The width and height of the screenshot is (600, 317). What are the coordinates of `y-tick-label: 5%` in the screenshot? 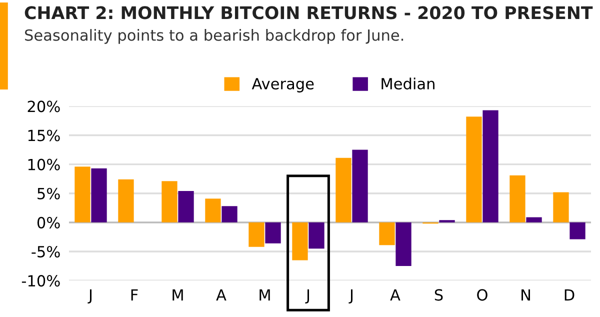 It's located at (49, 194).